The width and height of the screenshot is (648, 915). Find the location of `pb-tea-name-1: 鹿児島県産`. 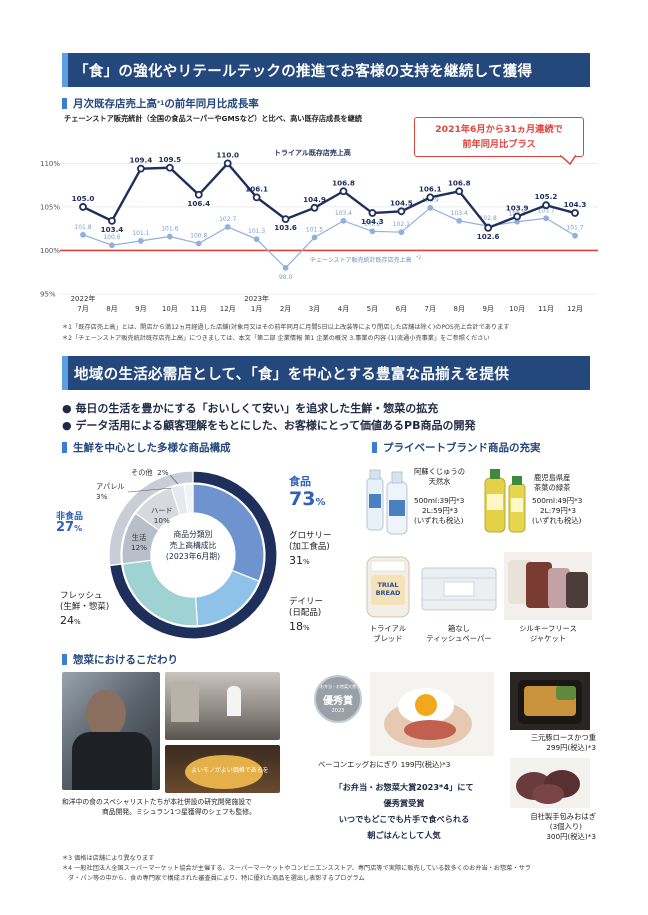

pb-tea-name-1: 鹿児島県産 is located at coordinates (552, 477).